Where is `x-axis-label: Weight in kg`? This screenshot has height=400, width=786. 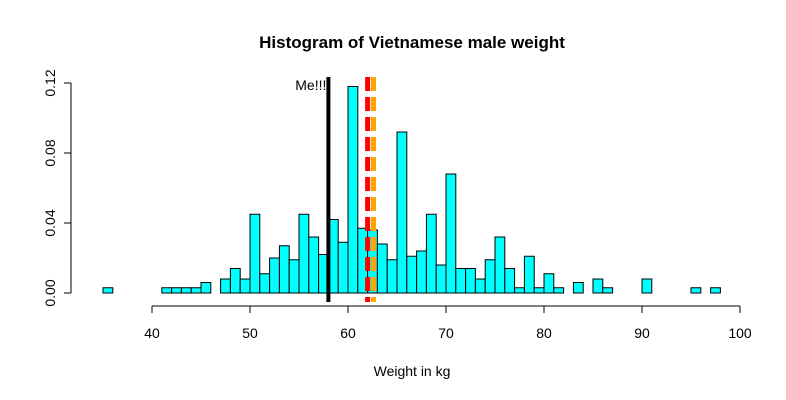
x-axis-label: Weight in kg is located at coordinates (412, 371).